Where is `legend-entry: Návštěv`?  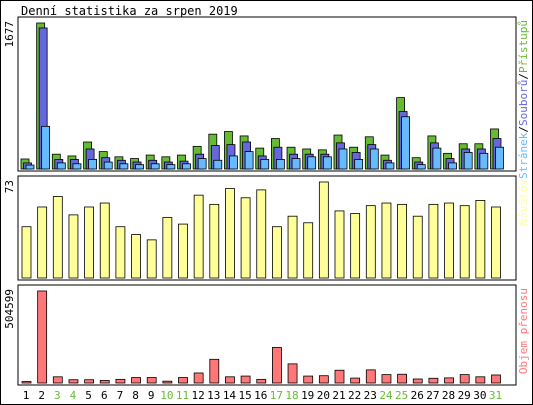
legend-entry: Návštěv is located at coordinates (523, 202).